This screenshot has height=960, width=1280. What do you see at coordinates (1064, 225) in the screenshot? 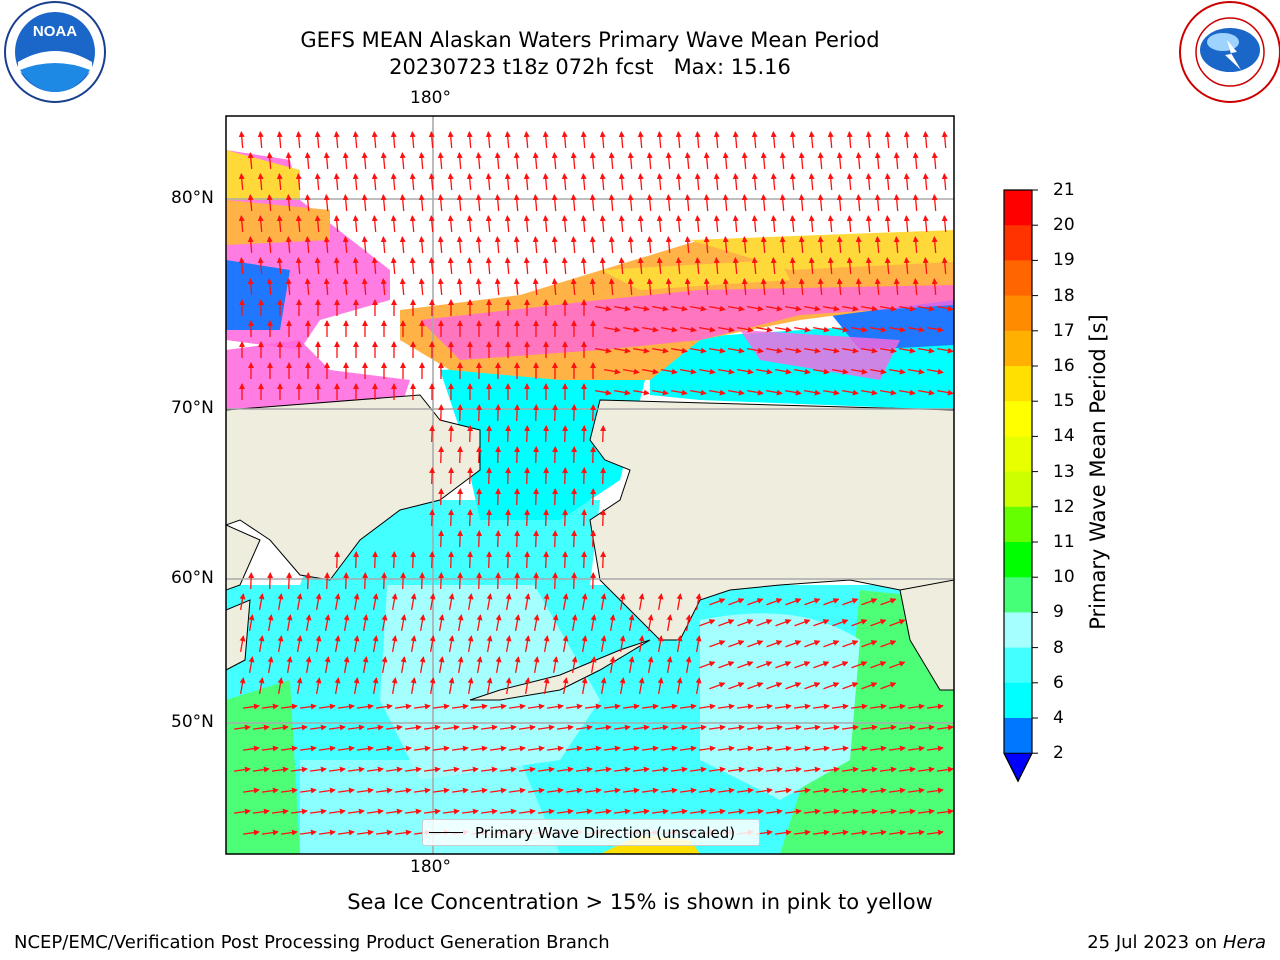
I see `colorbar-tick-label: 20` at bounding box center [1064, 225].